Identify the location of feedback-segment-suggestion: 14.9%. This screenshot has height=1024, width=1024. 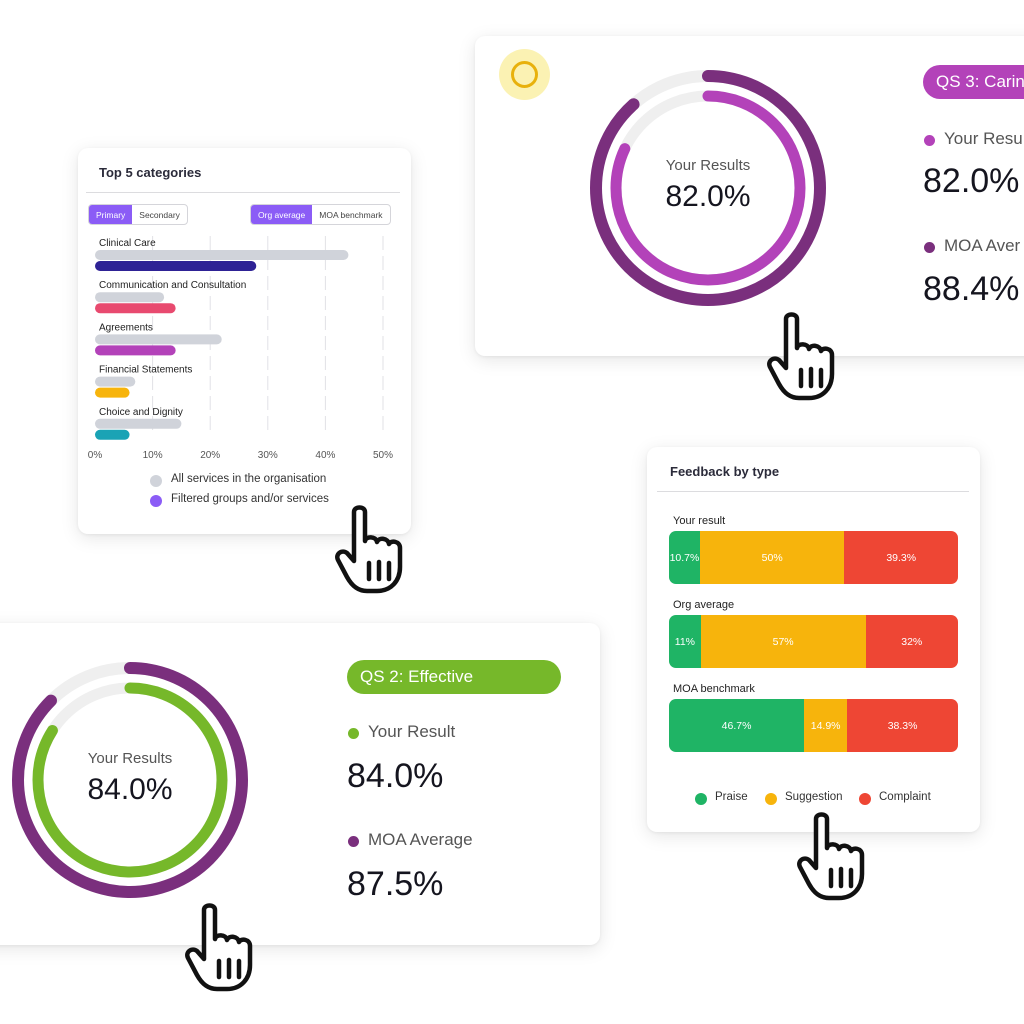
(826, 725).